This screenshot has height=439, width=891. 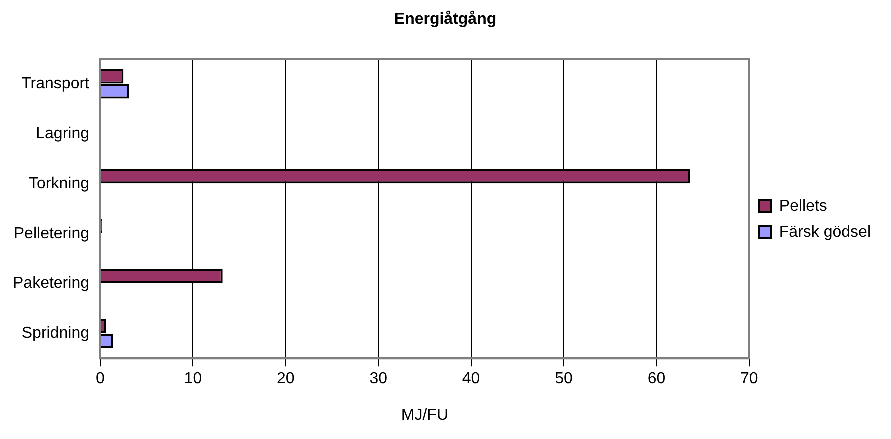 I want to click on chart-title: Energiåtgång, so click(x=445, y=19).